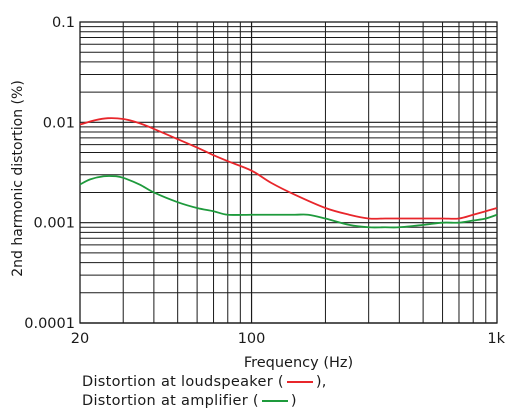 The width and height of the screenshot is (506, 414). I want to click on x-axis-label: Frequency (Hz), so click(298, 363).